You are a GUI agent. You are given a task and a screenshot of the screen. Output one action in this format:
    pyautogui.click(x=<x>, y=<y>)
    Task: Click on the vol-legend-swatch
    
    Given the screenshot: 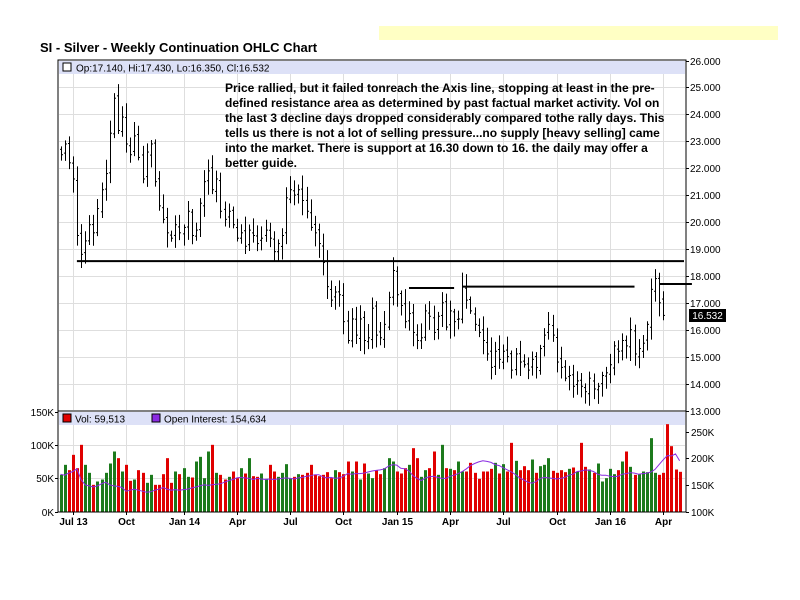 What is the action you would take?
    pyautogui.click(x=67, y=418)
    